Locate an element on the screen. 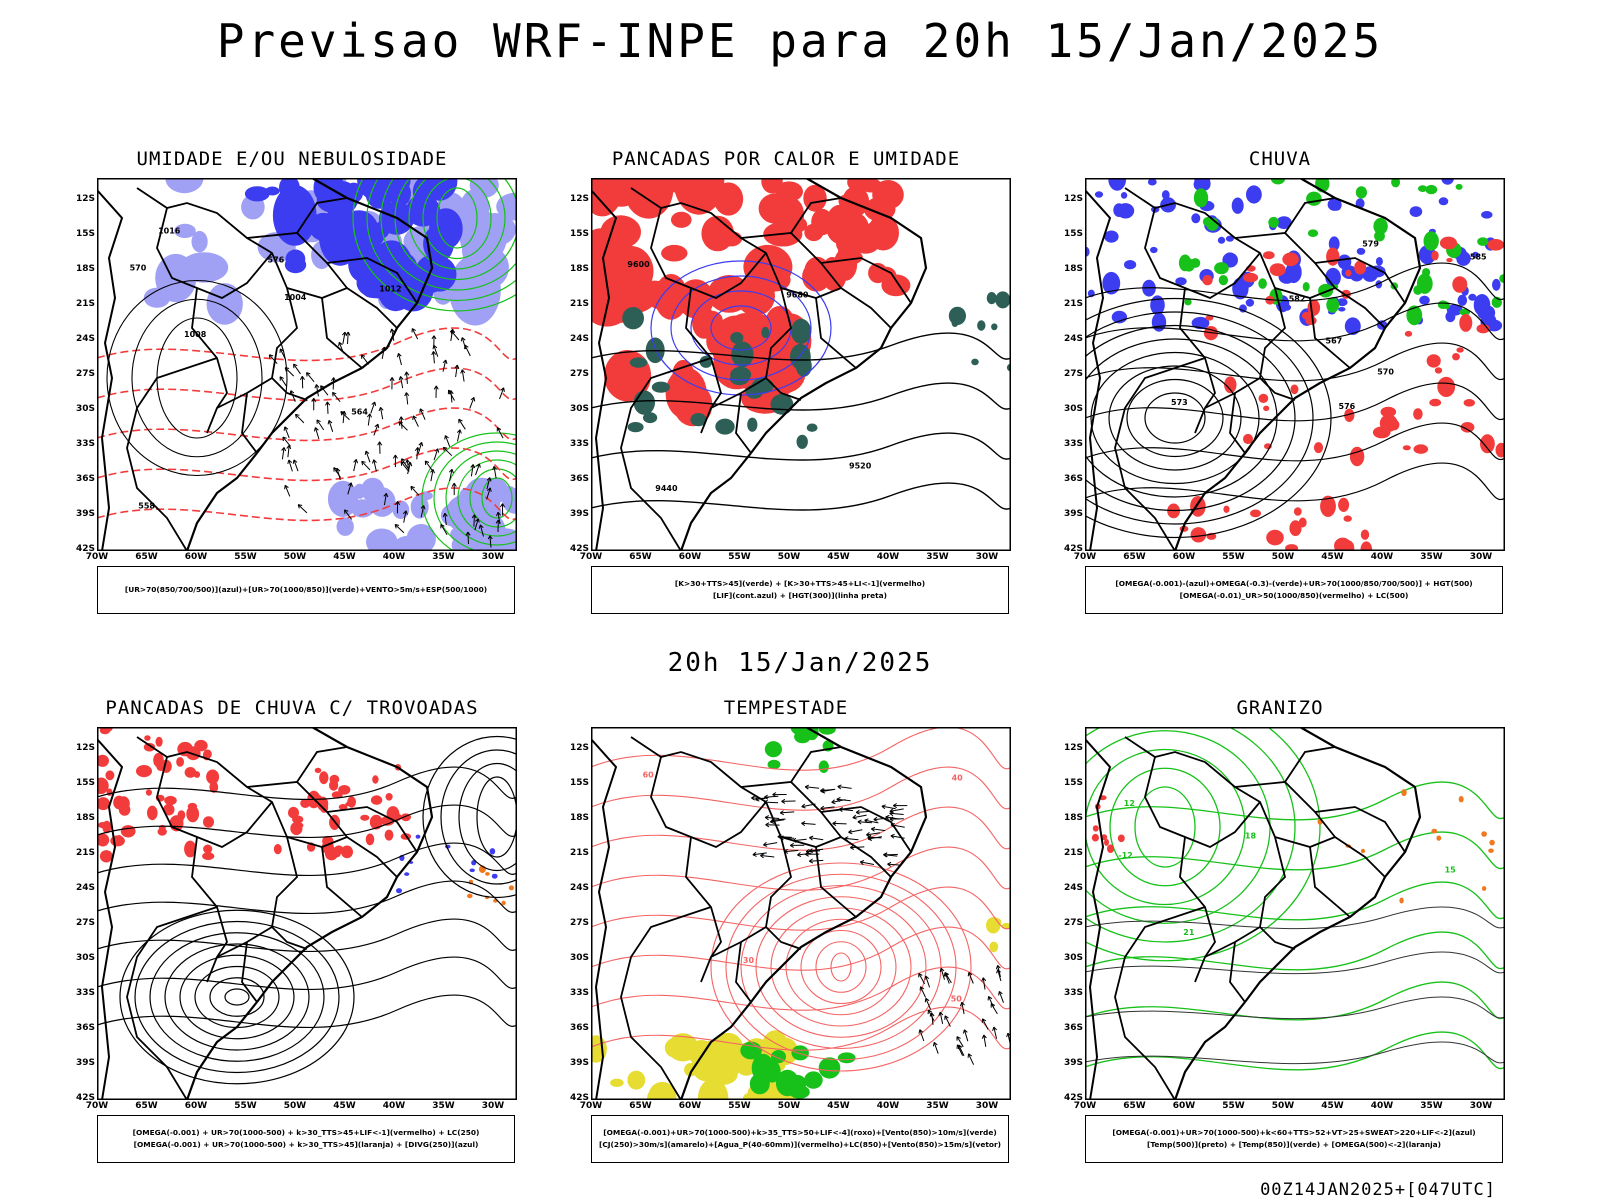 The width and height of the screenshot is (1600, 1200). map-chuva: 585 582 579 576 573 570 567 is located at coordinates (1295, 364).